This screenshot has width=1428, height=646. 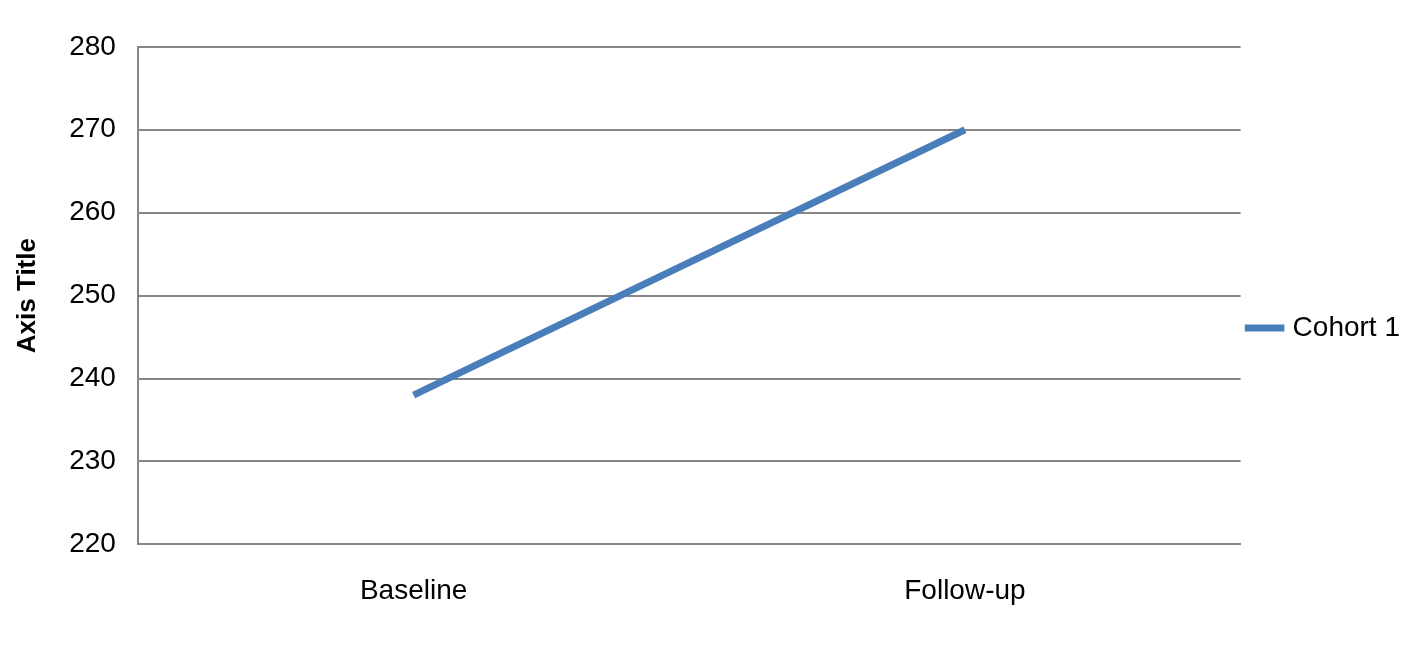 What do you see at coordinates (92, 460) in the screenshot?
I see `y-tick-label: 230` at bounding box center [92, 460].